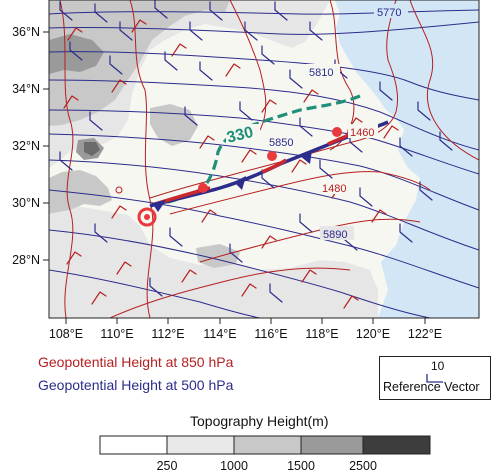  I want to click on contour-label-5850: 5850, so click(281, 143).